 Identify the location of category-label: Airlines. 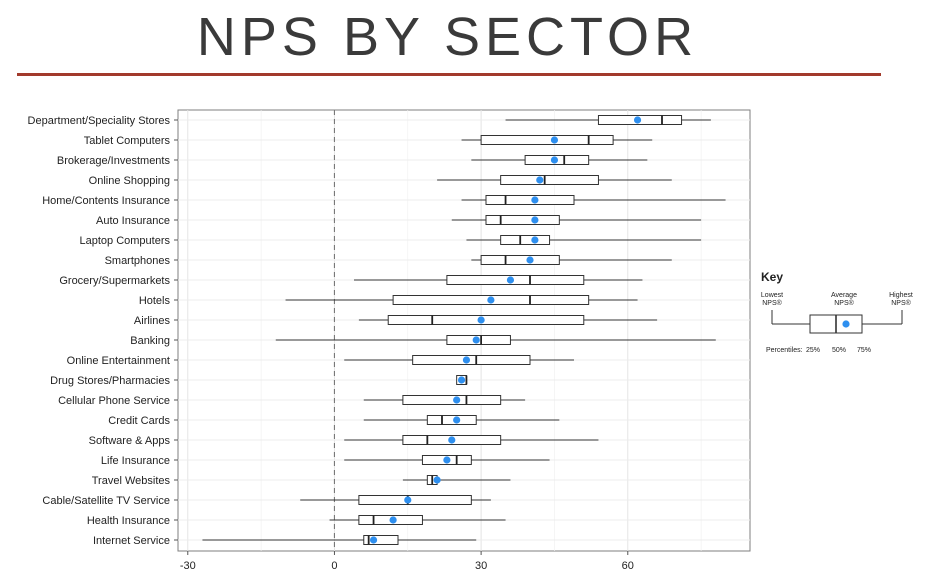
(152, 321).